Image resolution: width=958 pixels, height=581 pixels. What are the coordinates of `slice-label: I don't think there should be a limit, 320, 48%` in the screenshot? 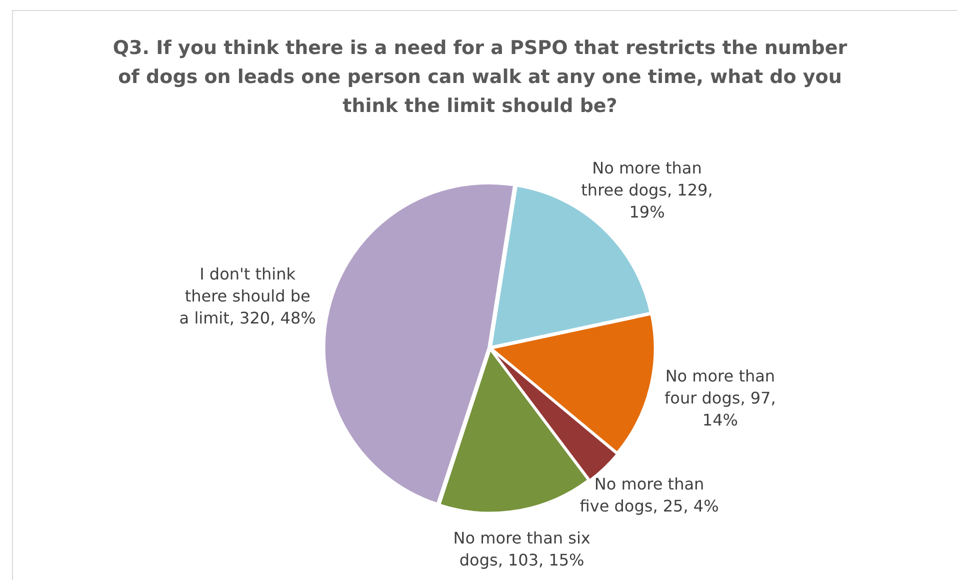 It's located at (247, 296).